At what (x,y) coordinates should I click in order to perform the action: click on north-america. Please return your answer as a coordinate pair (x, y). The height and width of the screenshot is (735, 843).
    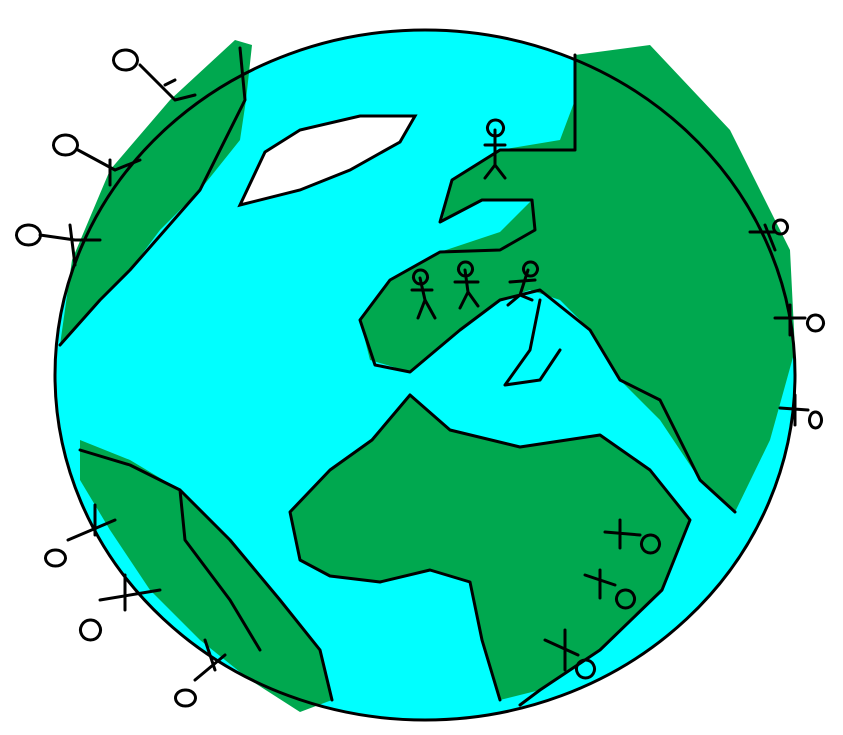
    Looking at the image, I should click on (156, 192).